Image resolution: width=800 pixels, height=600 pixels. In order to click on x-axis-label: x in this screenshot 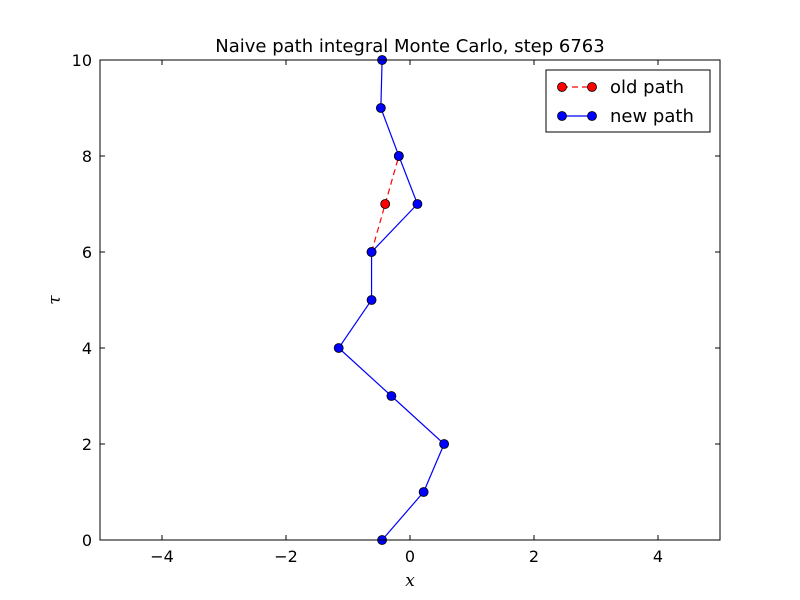, I will do `click(410, 581)`.